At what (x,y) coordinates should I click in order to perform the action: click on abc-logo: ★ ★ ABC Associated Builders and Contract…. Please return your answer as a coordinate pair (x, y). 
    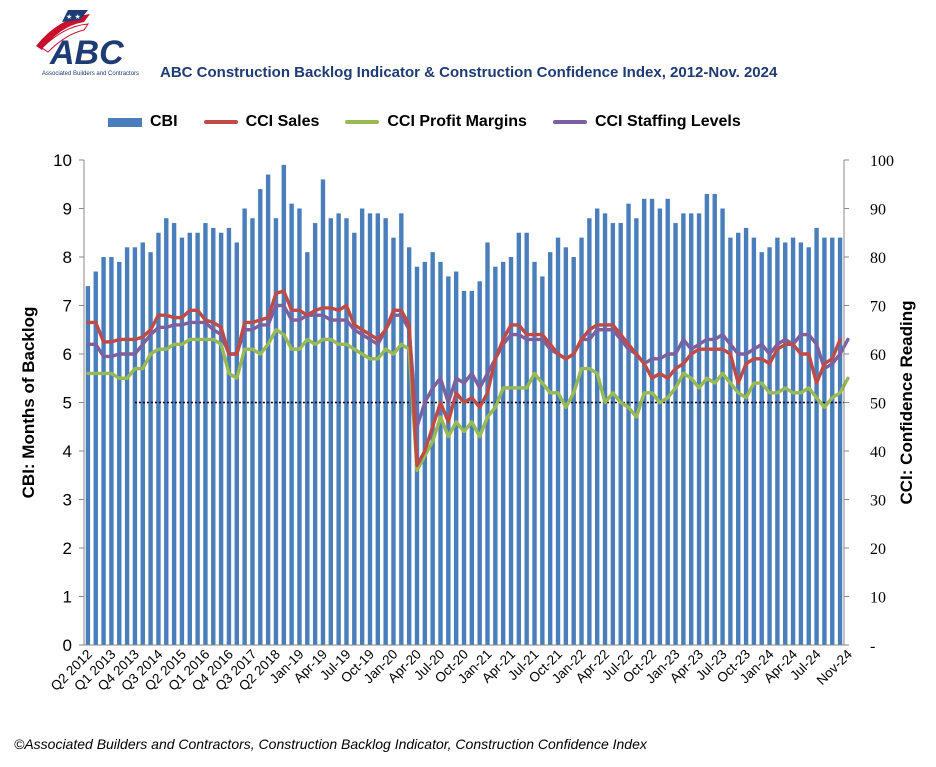
    Looking at the image, I should click on (87, 43).